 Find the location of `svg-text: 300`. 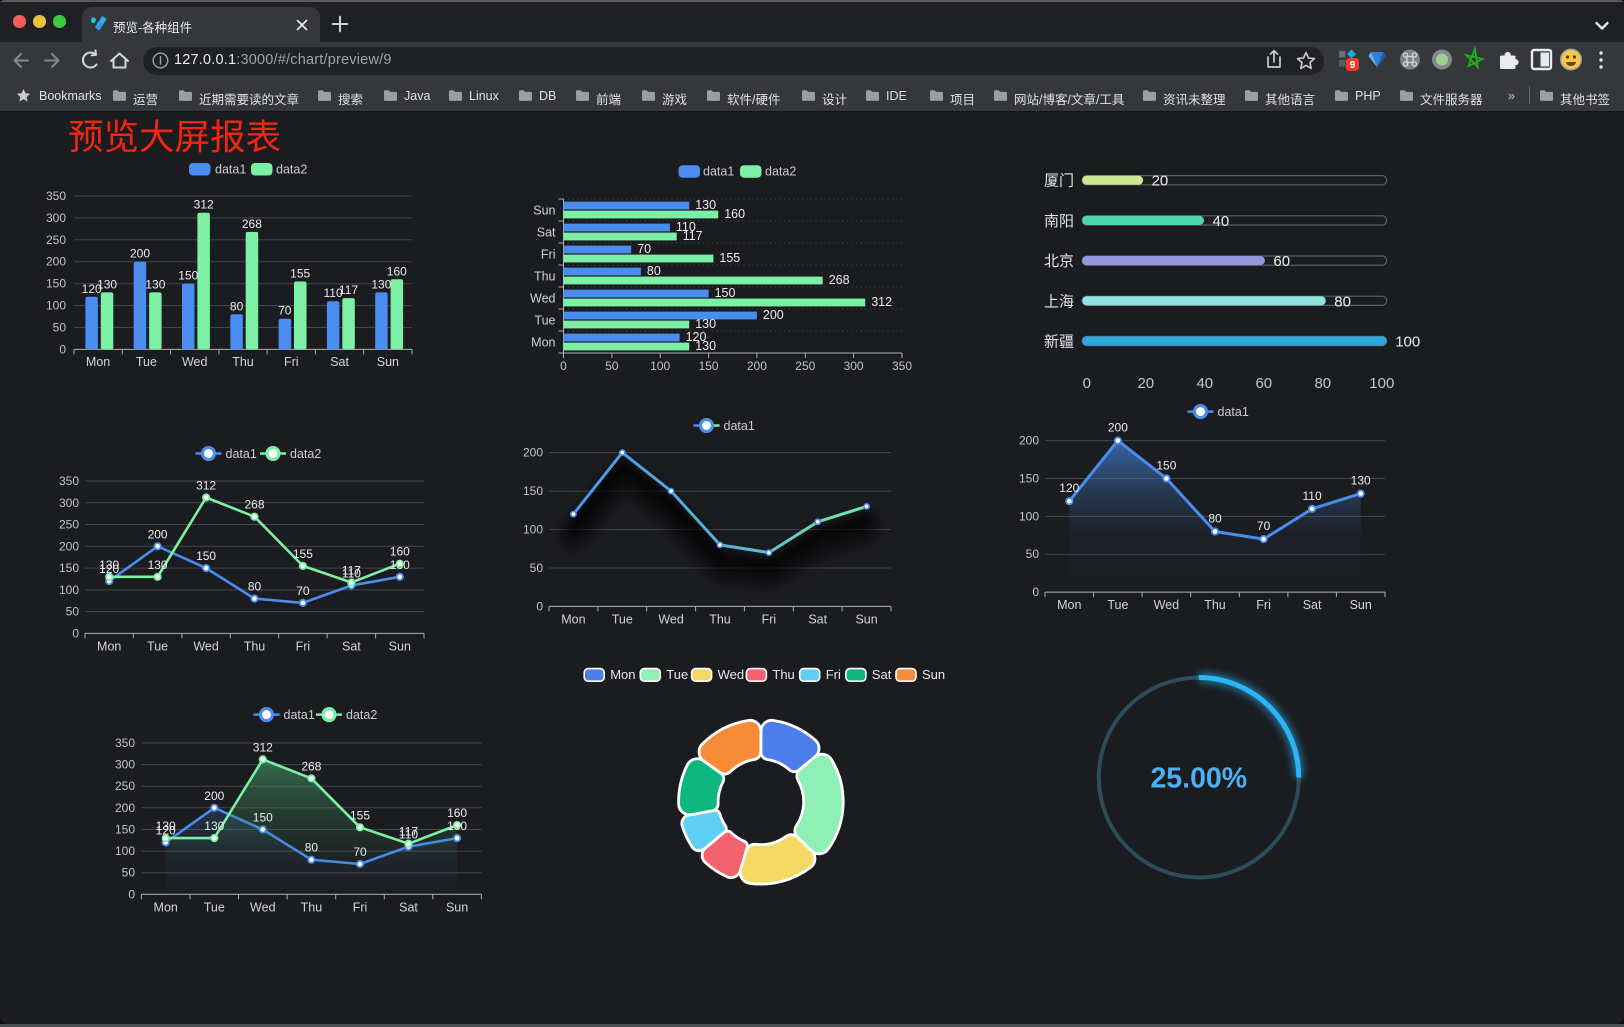

svg-text: 300 is located at coordinates (56, 218).